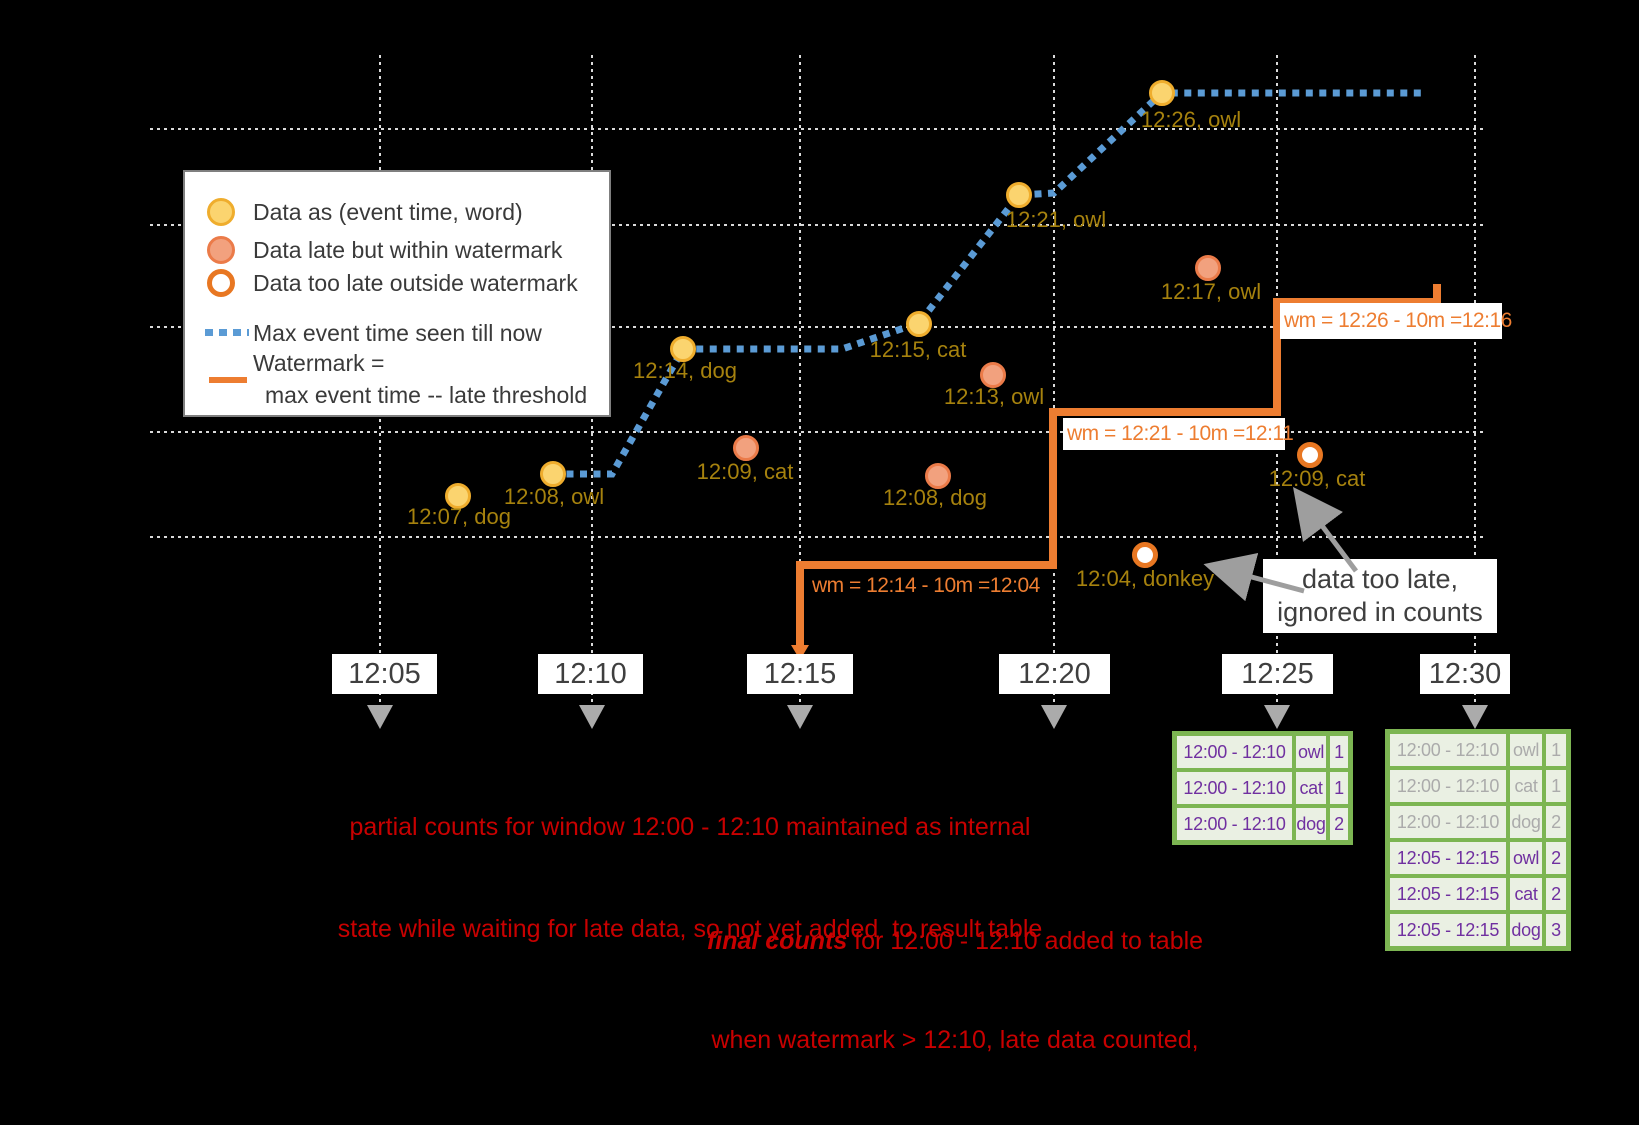  What do you see at coordinates (1465, 674) in the screenshot?
I see `axis-label-12-30: 12:30` at bounding box center [1465, 674].